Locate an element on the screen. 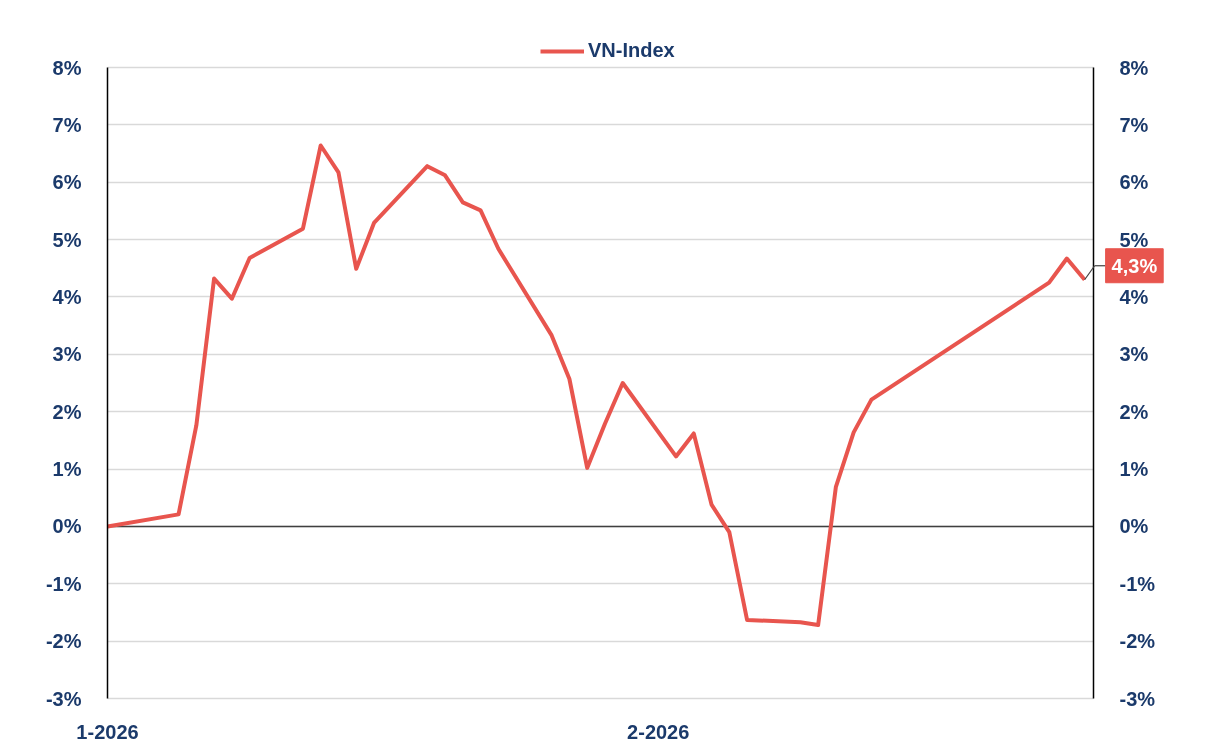 This screenshot has width=1213, height=756. y-tick-label: 3% is located at coordinates (67, 354).